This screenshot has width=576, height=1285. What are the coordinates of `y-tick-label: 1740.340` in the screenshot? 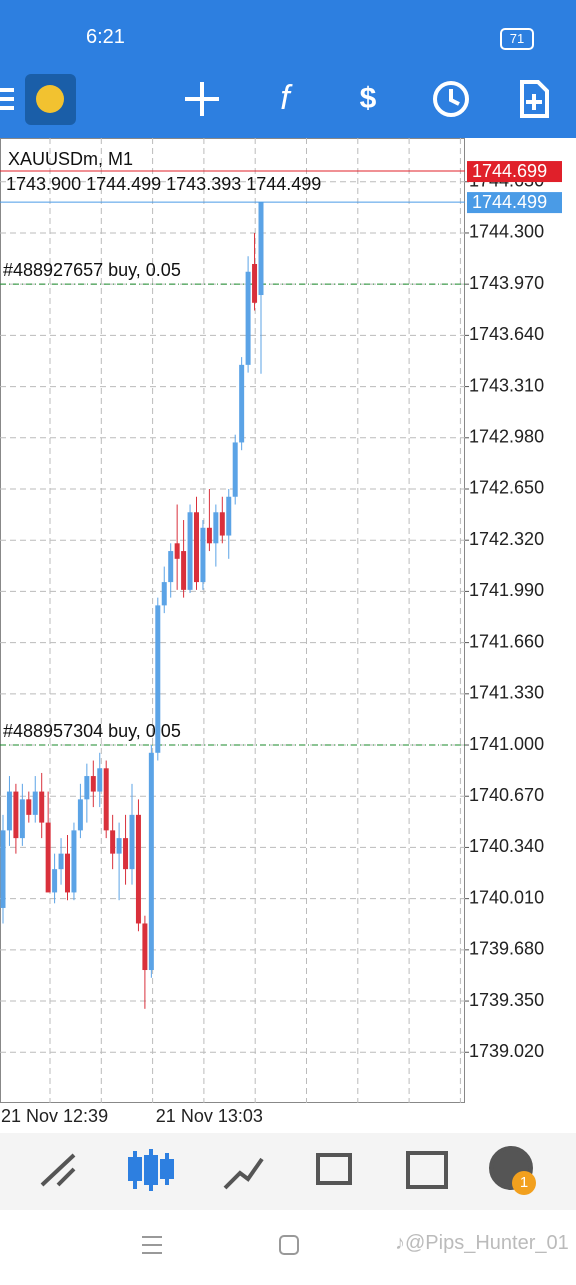 It's located at (506, 846).